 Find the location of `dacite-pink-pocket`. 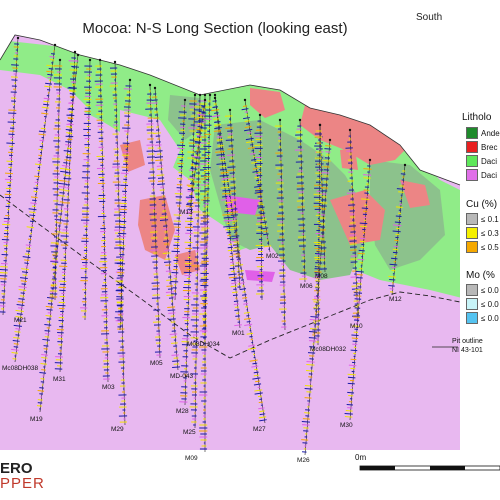

dacite-pink-pocket is located at coordinates (45, 94).